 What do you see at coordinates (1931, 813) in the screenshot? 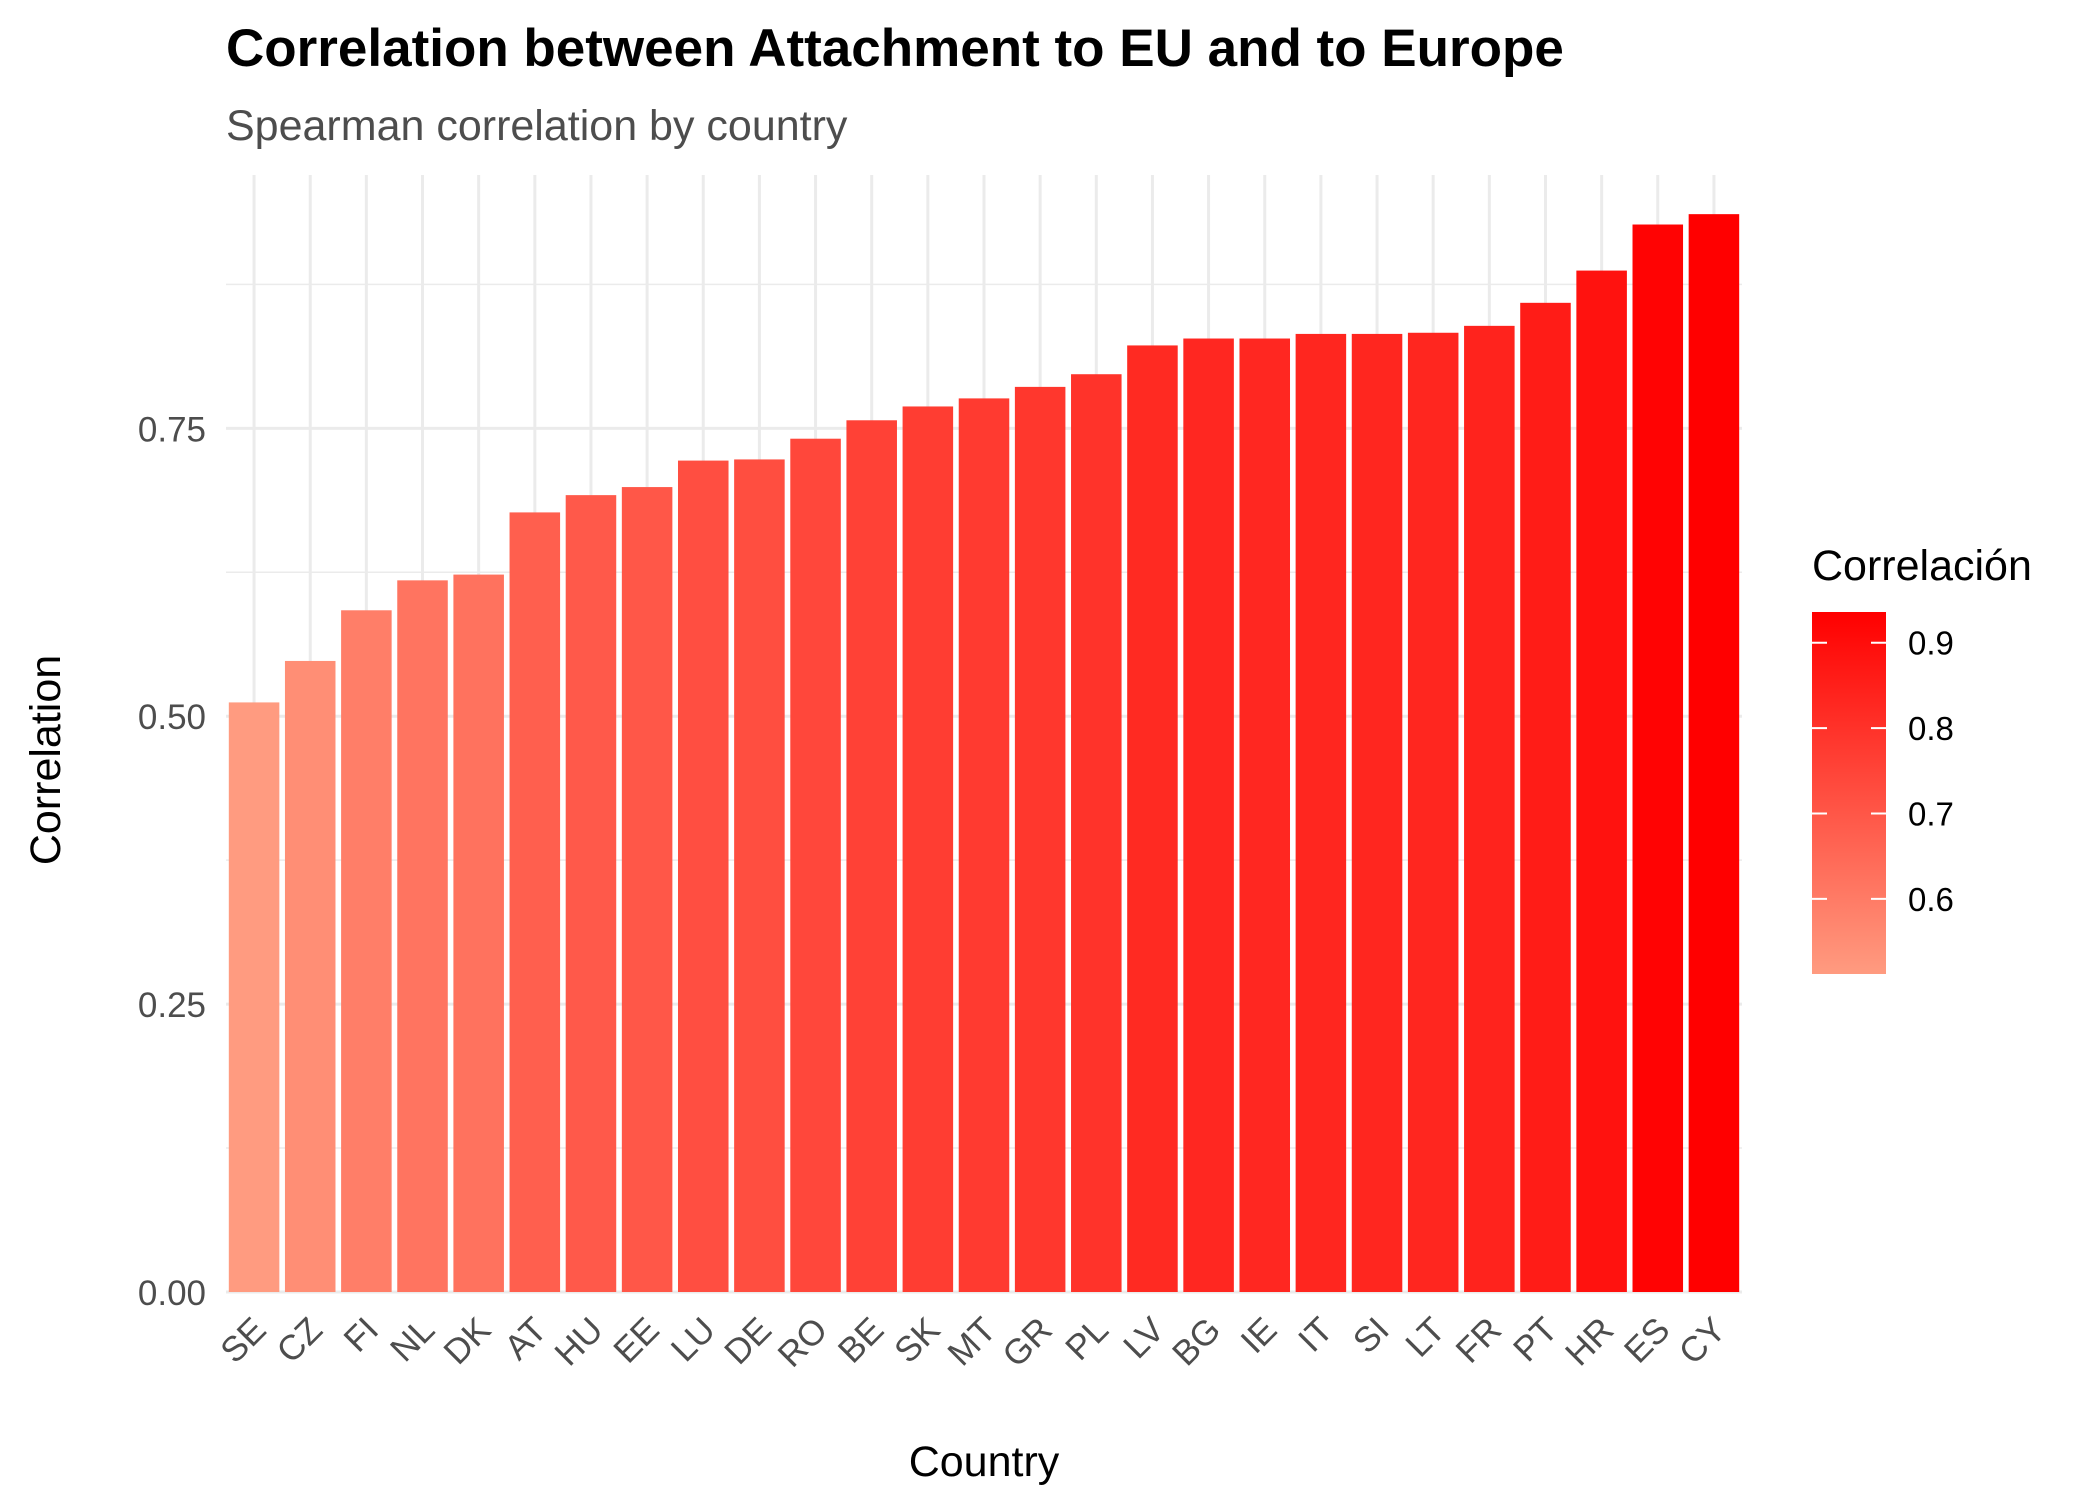
I see `legend-tick-label: 0.7` at bounding box center [1931, 813].